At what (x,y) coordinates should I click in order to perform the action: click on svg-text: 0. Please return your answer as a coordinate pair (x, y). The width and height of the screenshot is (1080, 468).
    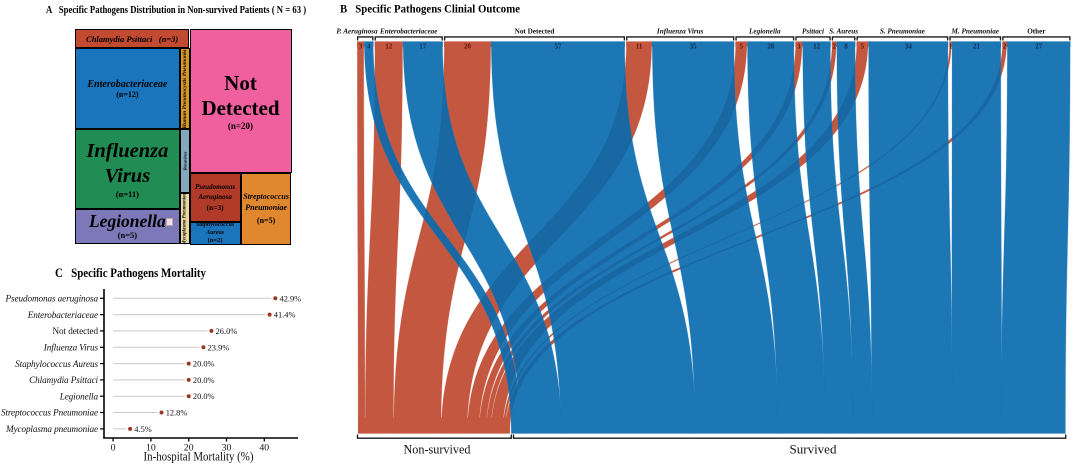
    Looking at the image, I should click on (113, 447).